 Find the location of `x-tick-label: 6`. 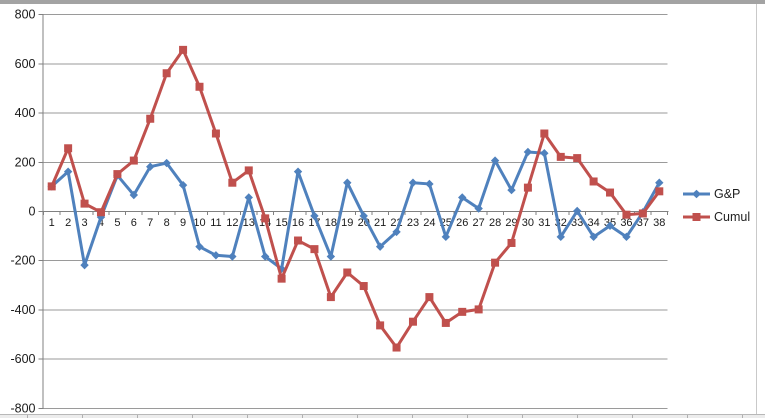

x-tick-label: 6 is located at coordinates (134, 223).